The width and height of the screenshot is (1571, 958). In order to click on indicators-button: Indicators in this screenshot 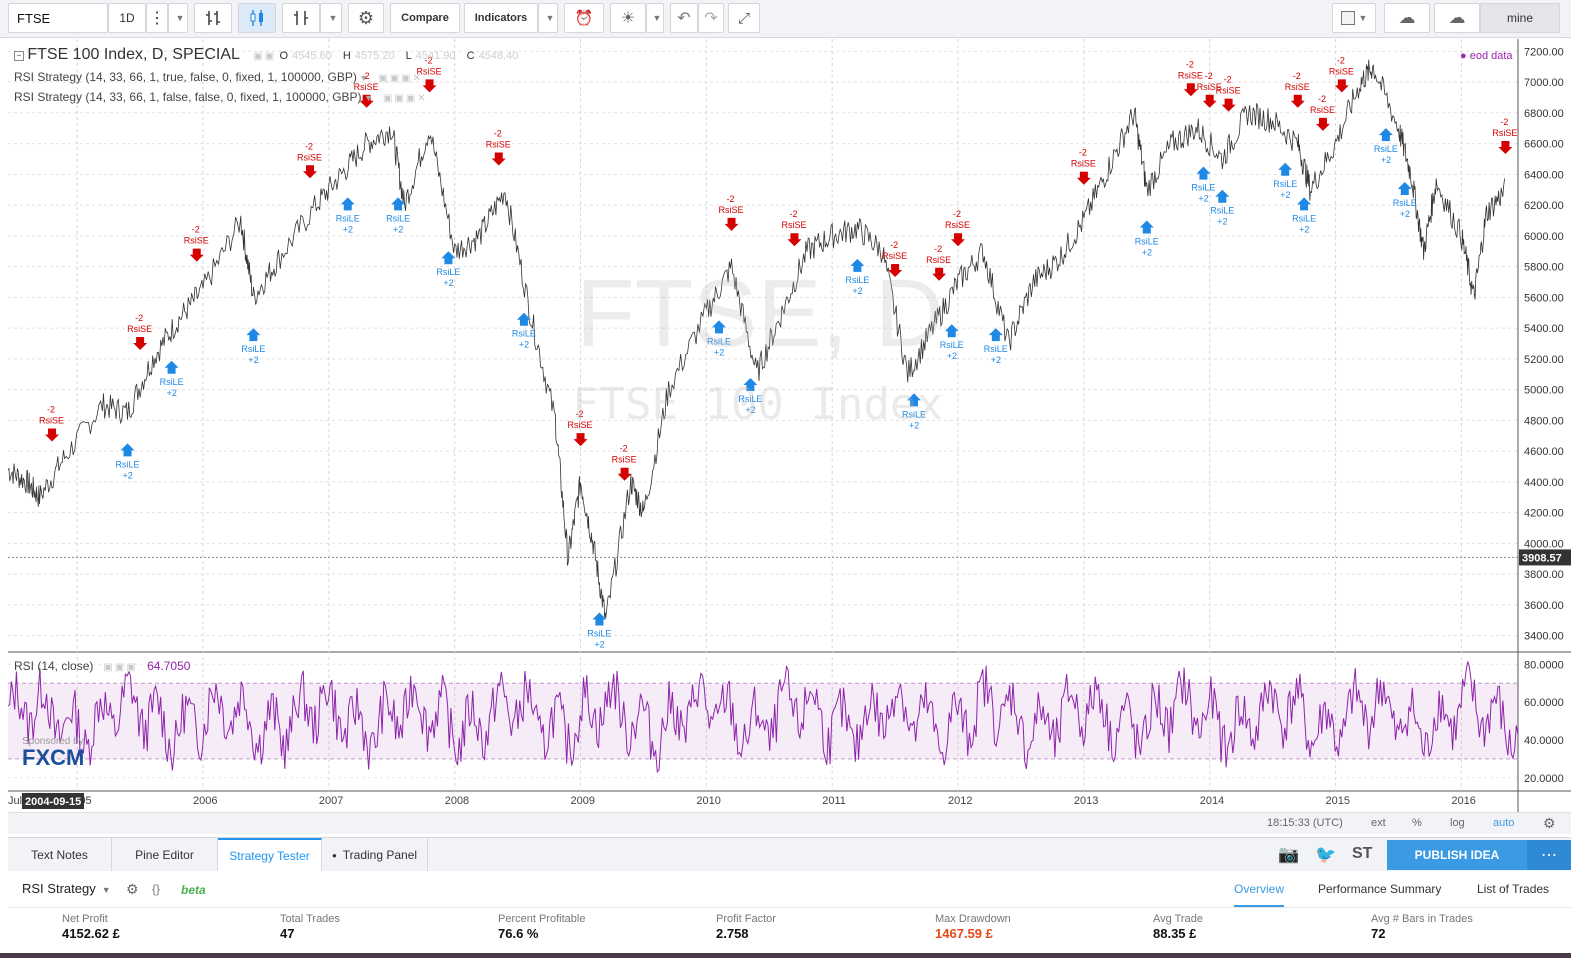, I will do `click(501, 18)`.